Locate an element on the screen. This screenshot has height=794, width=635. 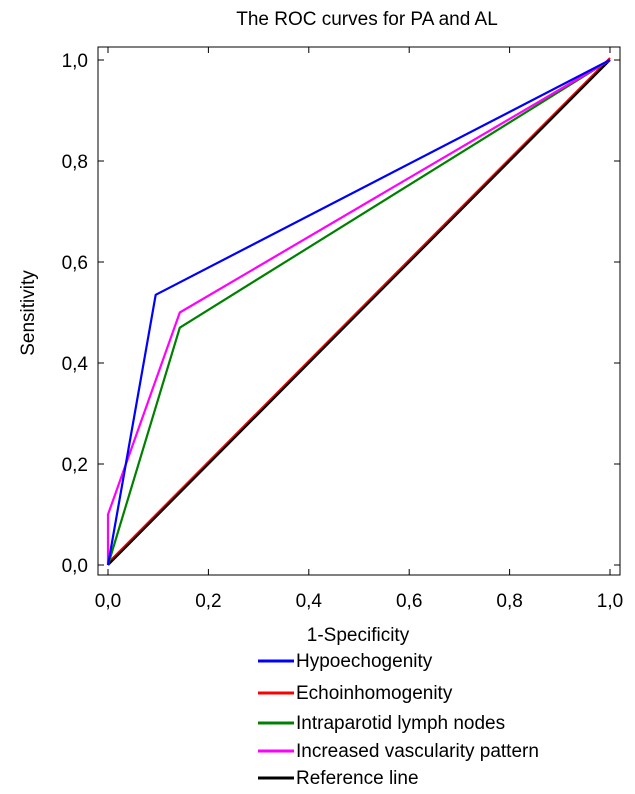
x-tick-label: 0,4 is located at coordinates (309, 601).